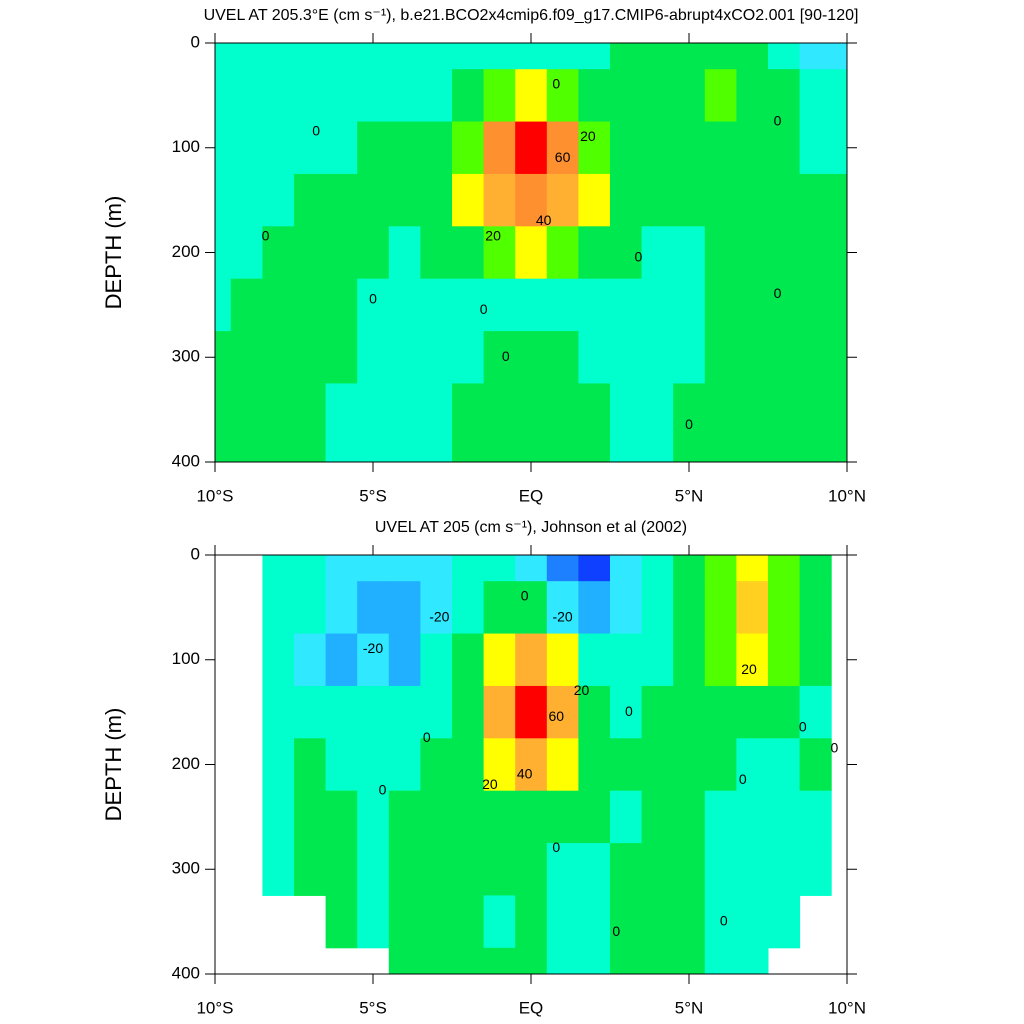  I want to click on contour-label: 60, so click(556, 716).